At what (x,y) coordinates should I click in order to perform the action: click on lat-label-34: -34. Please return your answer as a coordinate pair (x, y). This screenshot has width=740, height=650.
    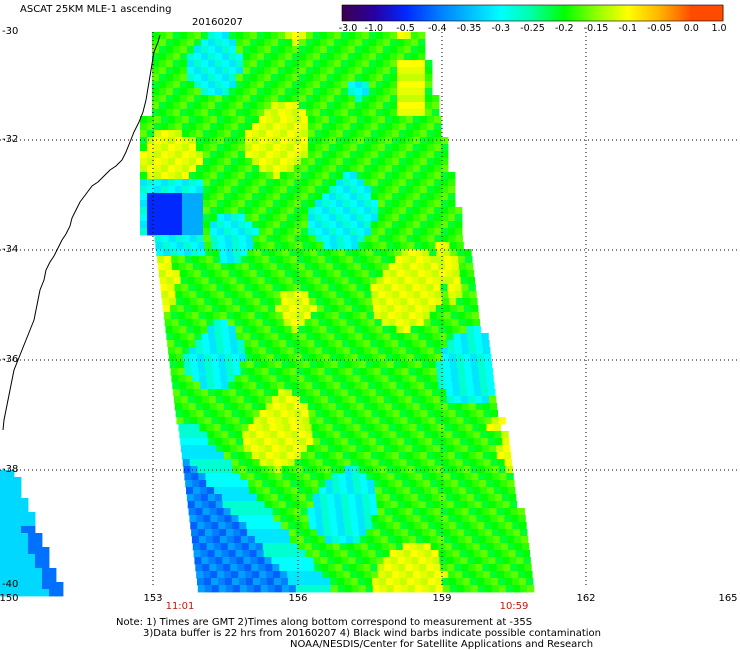
    Looking at the image, I should click on (10, 249).